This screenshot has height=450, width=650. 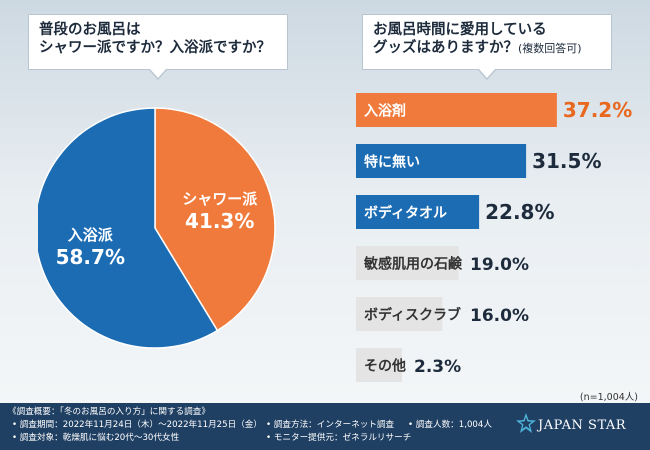 What do you see at coordinates (90, 30) in the screenshot?
I see `question-1-line-1: 普段のお風呂は` at bounding box center [90, 30].